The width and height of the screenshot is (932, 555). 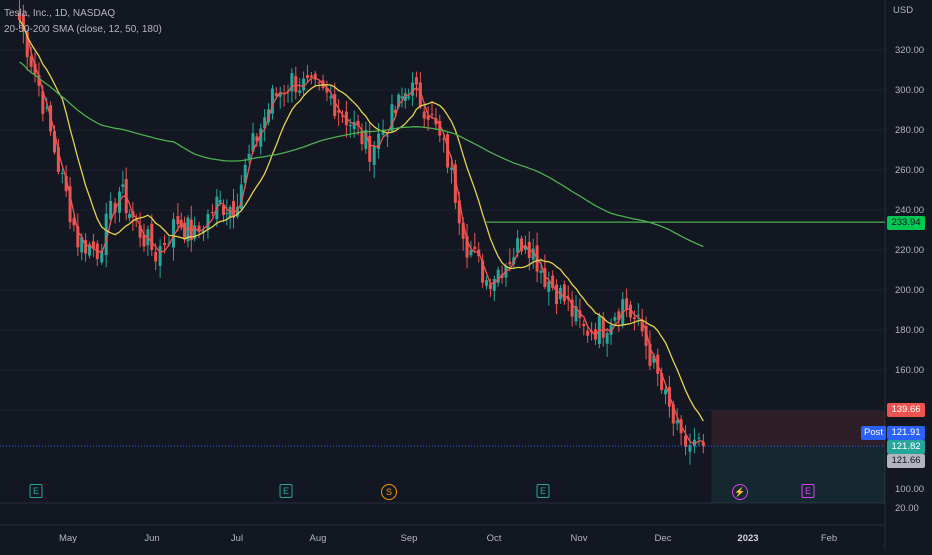 What do you see at coordinates (906, 410) in the screenshot?
I see `target-price-tag: 139.66` at bounding box center [906, 410].